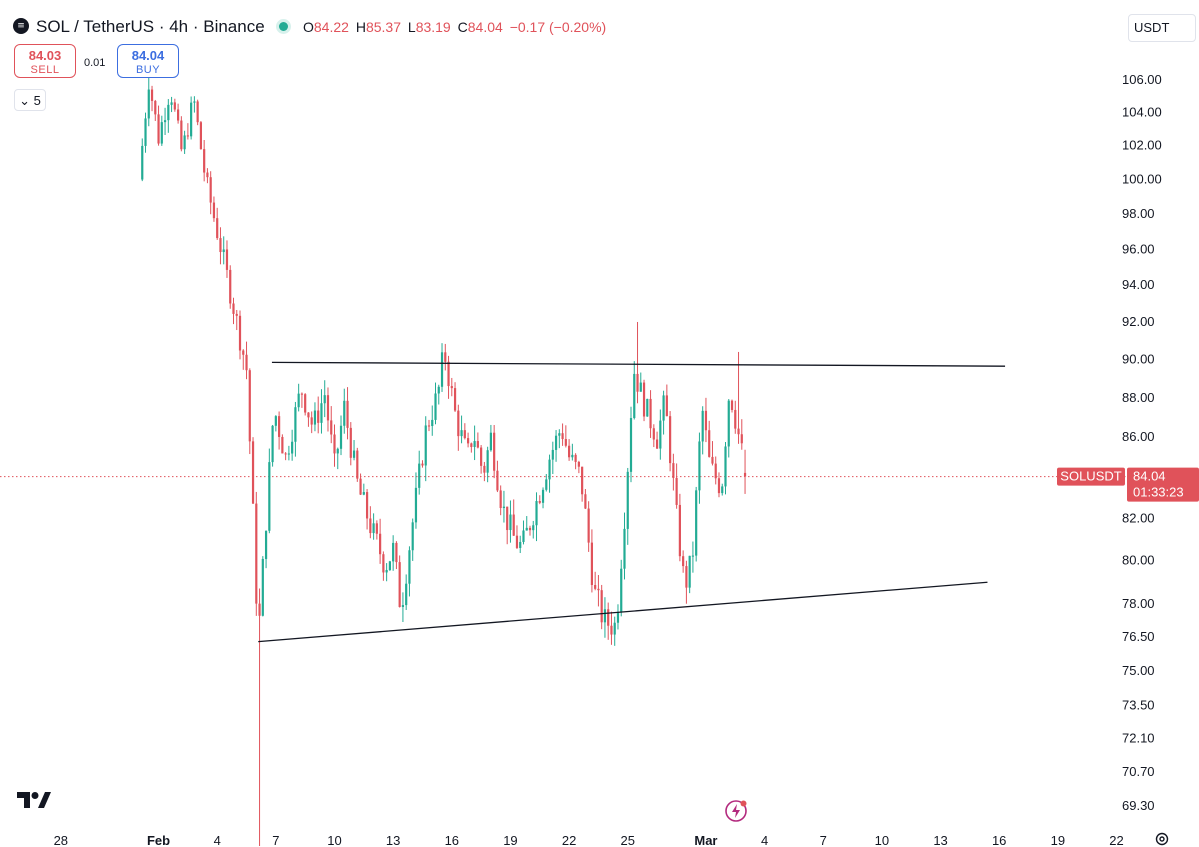 The image size is (1199, 847). Describe the element at coordinates (736, 811) in the screenshot. I see `lightning-bolt-icon` at that location.